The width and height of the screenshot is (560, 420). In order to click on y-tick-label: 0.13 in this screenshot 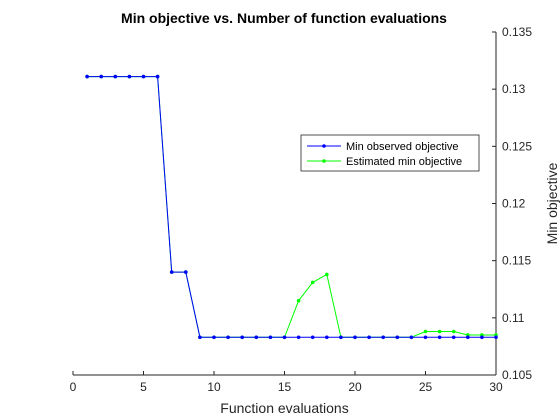, I will do `click(514, 89)`.